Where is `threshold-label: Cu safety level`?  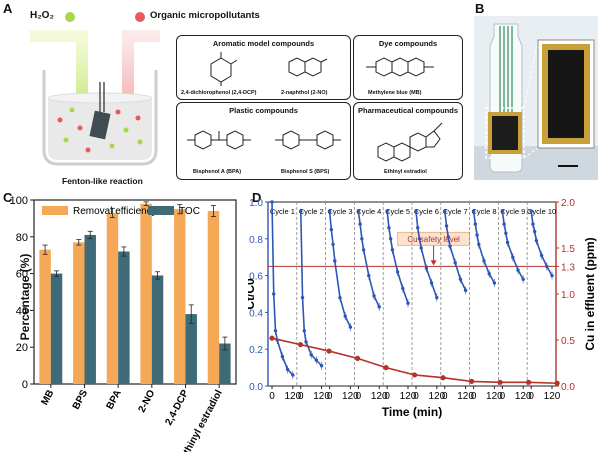
threshold-label: Cu safety level is located at coordinates (433, 239).